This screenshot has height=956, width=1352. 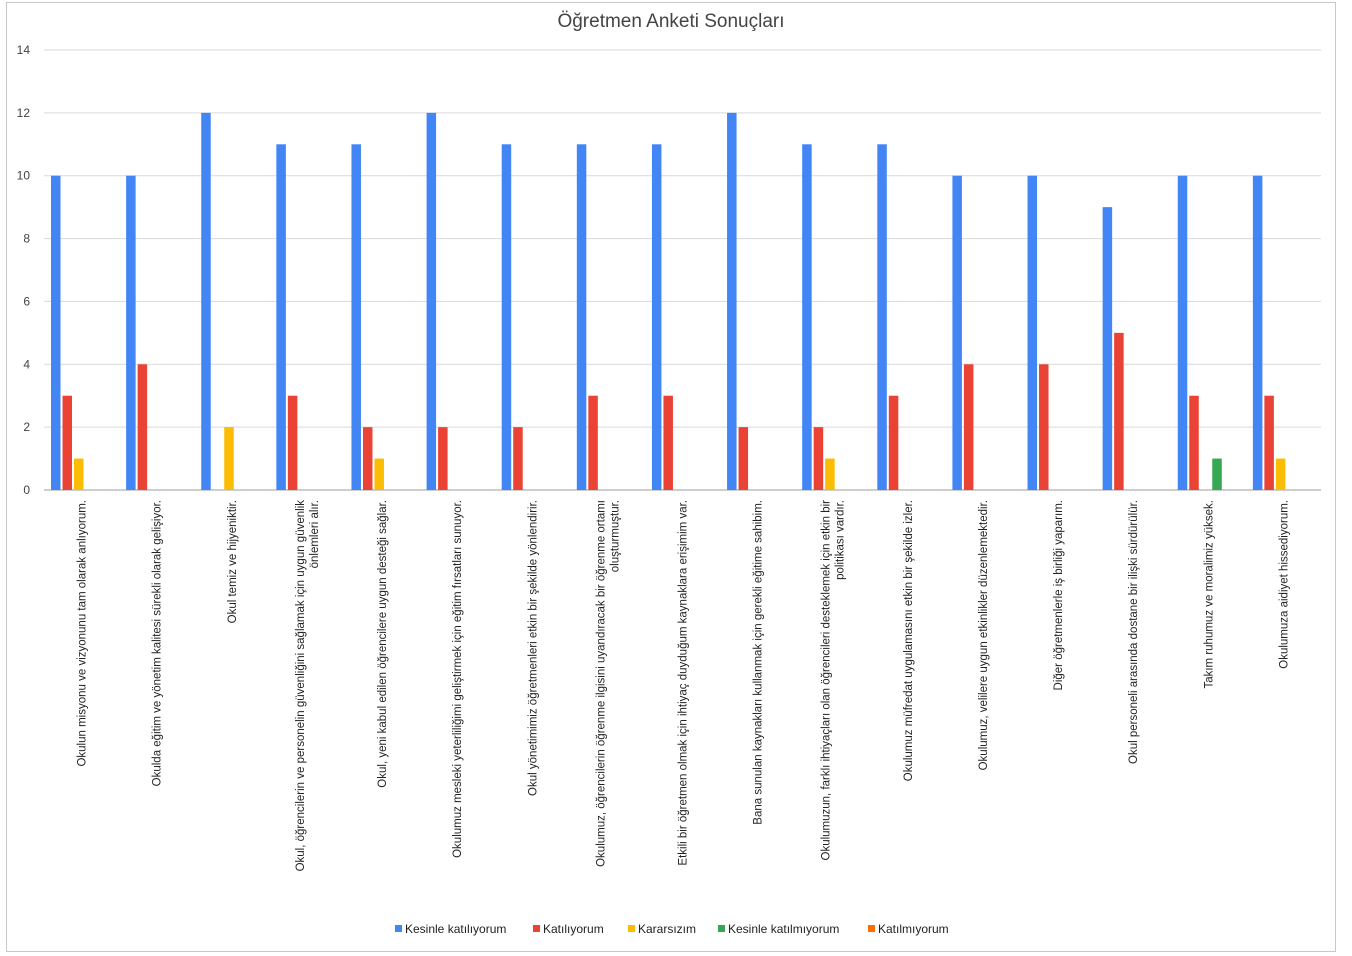 I want to click on y-tick-label: 4, so click(x=26, y=364).